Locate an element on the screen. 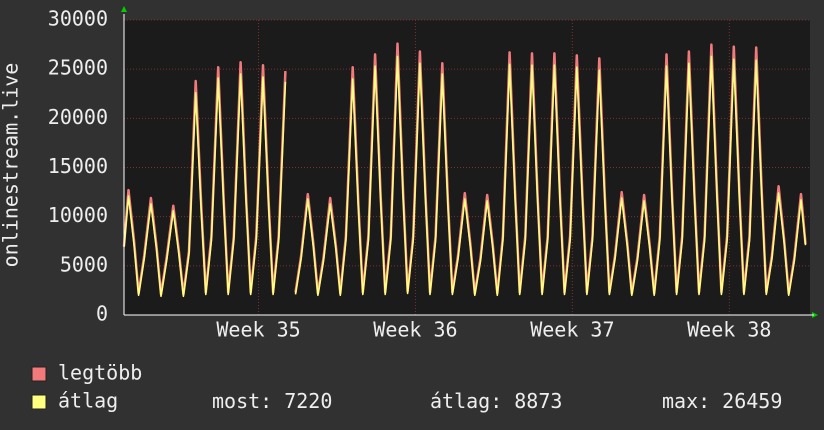  stat-label: max: is located at coordinates (686, 401).